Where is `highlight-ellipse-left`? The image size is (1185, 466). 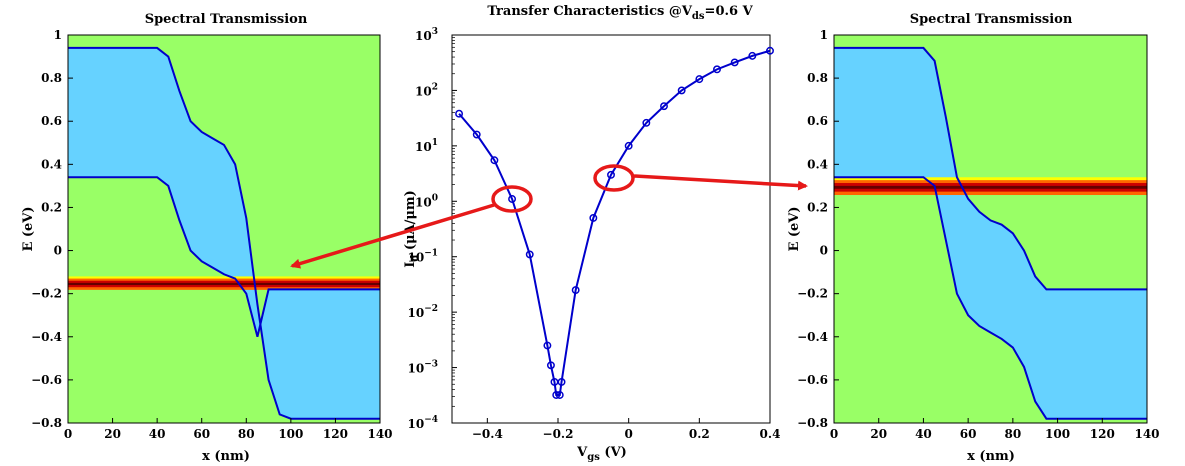 highlight-ellipse-left is located at coordinates (512, 199).